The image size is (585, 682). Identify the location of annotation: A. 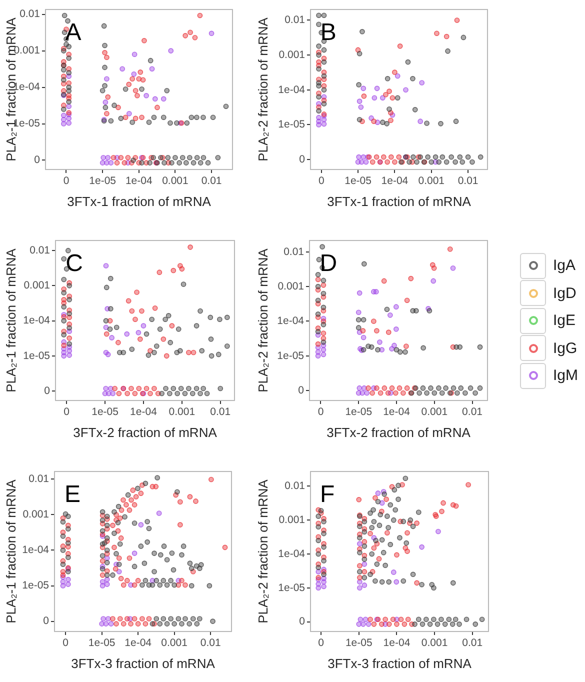
(73, 32).